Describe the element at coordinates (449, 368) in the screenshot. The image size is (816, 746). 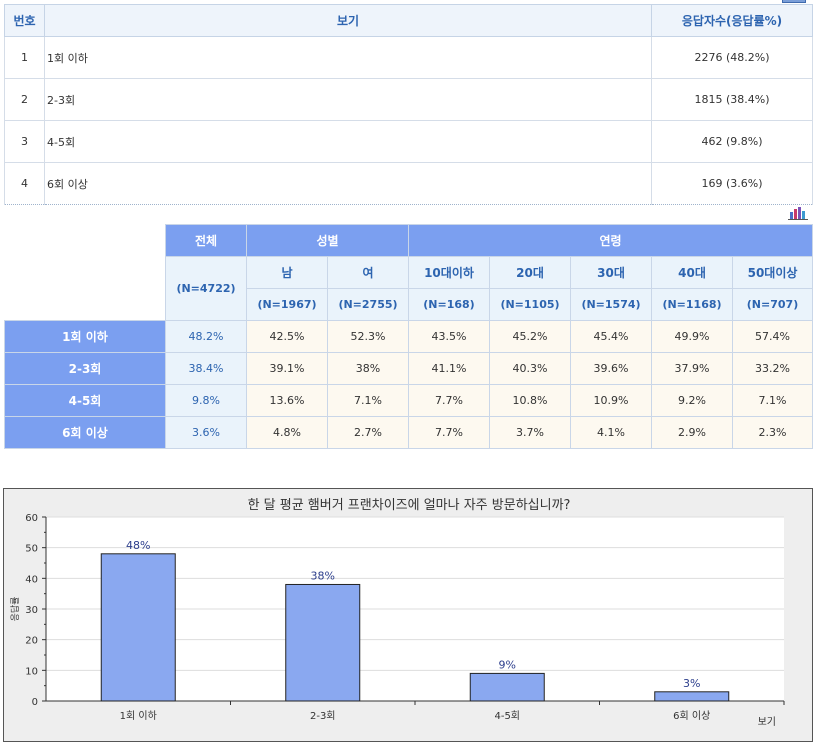
I see `row-value: 41.1%` at that location.